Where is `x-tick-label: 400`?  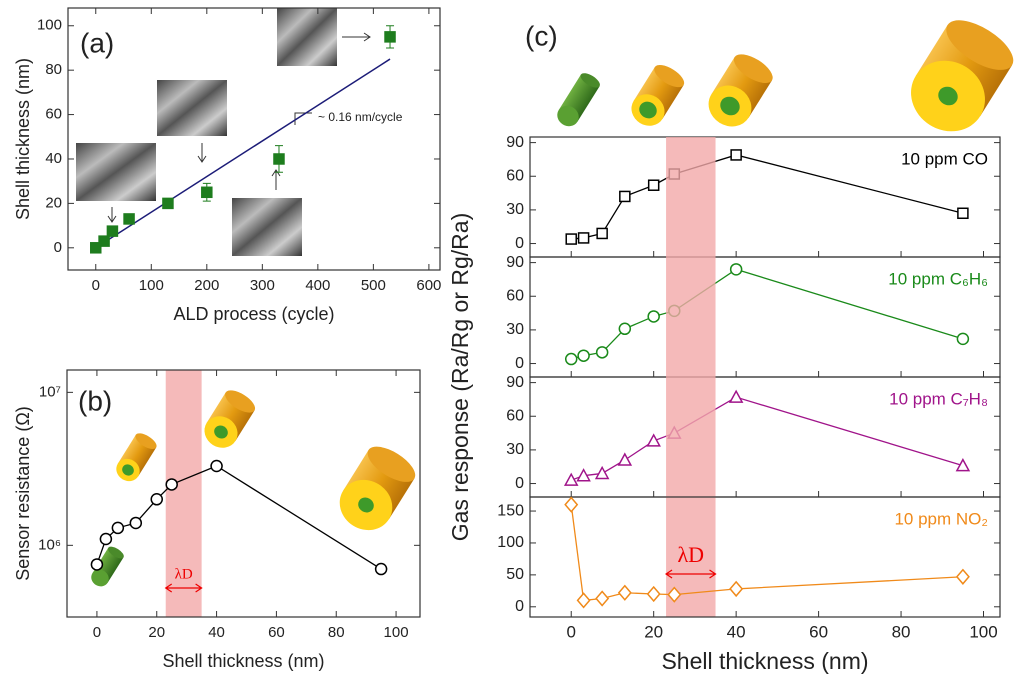 x-tick-label: 400 is located at coordinates (317, 285).